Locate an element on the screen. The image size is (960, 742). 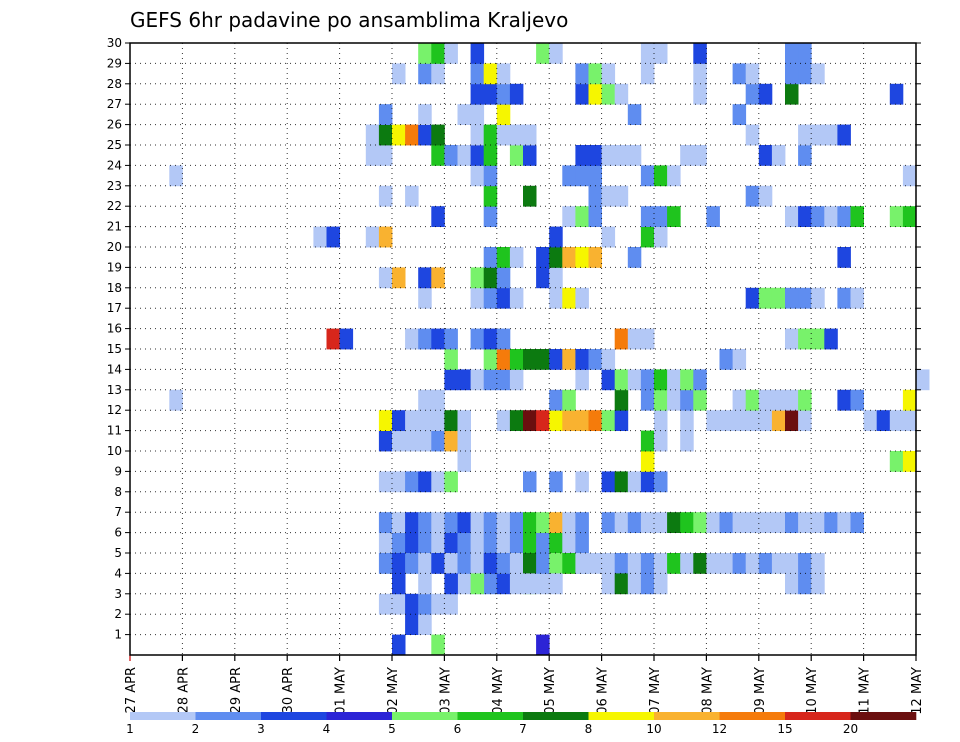
y-tick-label: 22 is located at coordinates (114, 206).